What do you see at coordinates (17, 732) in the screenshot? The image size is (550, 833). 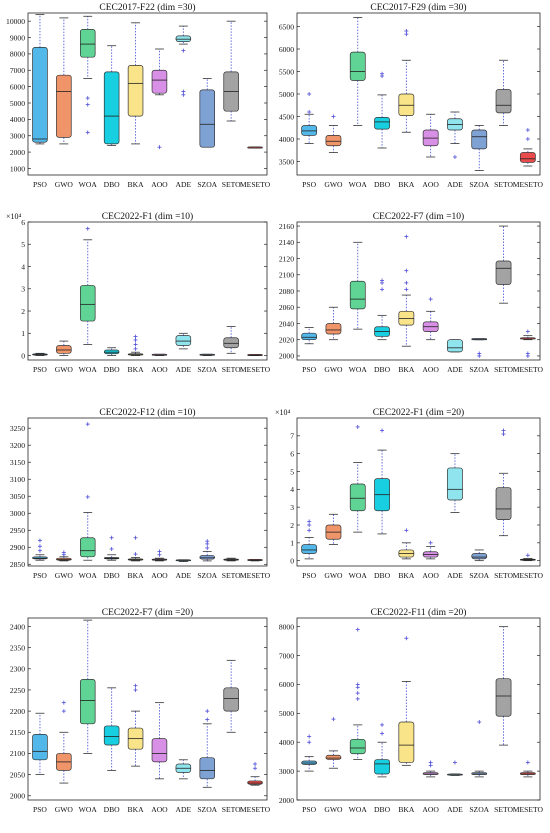 I see `y-tick-label: 2150` at bounding box center [17, 732].